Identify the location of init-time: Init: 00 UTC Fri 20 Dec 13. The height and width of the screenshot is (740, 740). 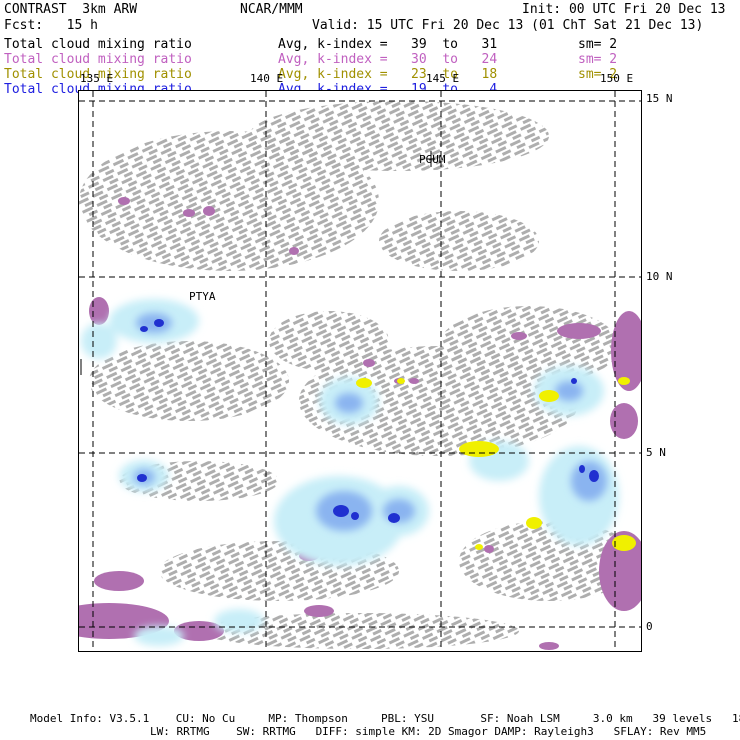
(624, 9).